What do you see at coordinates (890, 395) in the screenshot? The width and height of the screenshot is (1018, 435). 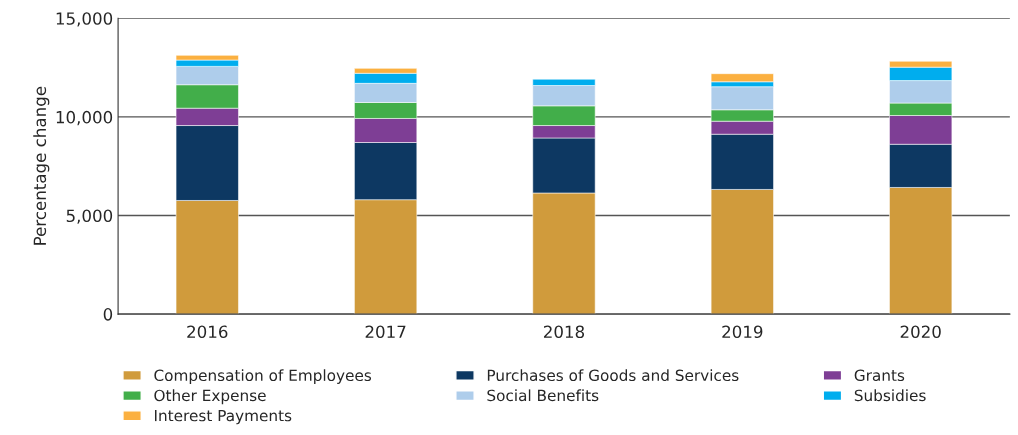 I see `legend-label: Subsidies` at bounding box center [890, 395].